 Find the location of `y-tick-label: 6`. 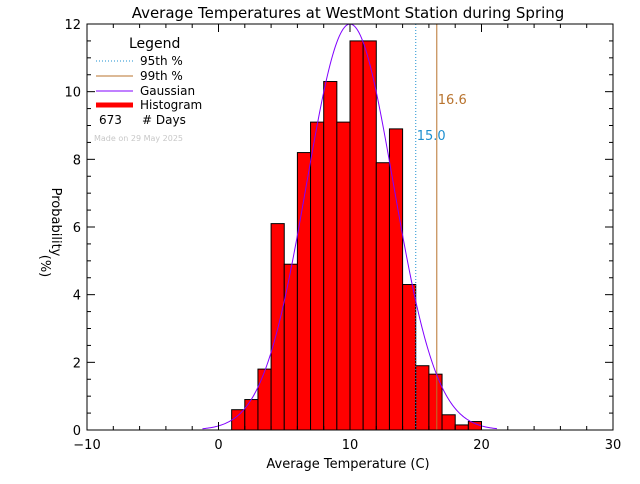

y-tick-label: 6 is located at coordinates (77, 228).